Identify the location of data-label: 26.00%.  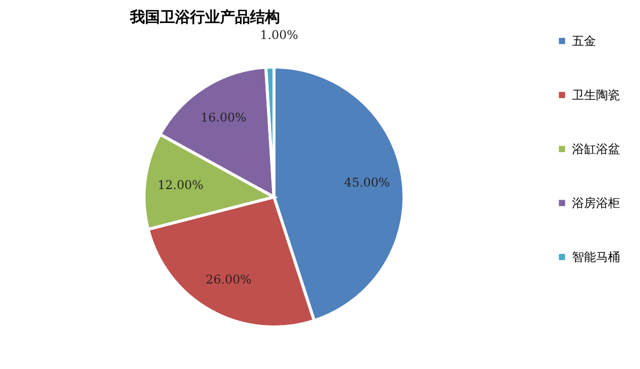
(229, 279).